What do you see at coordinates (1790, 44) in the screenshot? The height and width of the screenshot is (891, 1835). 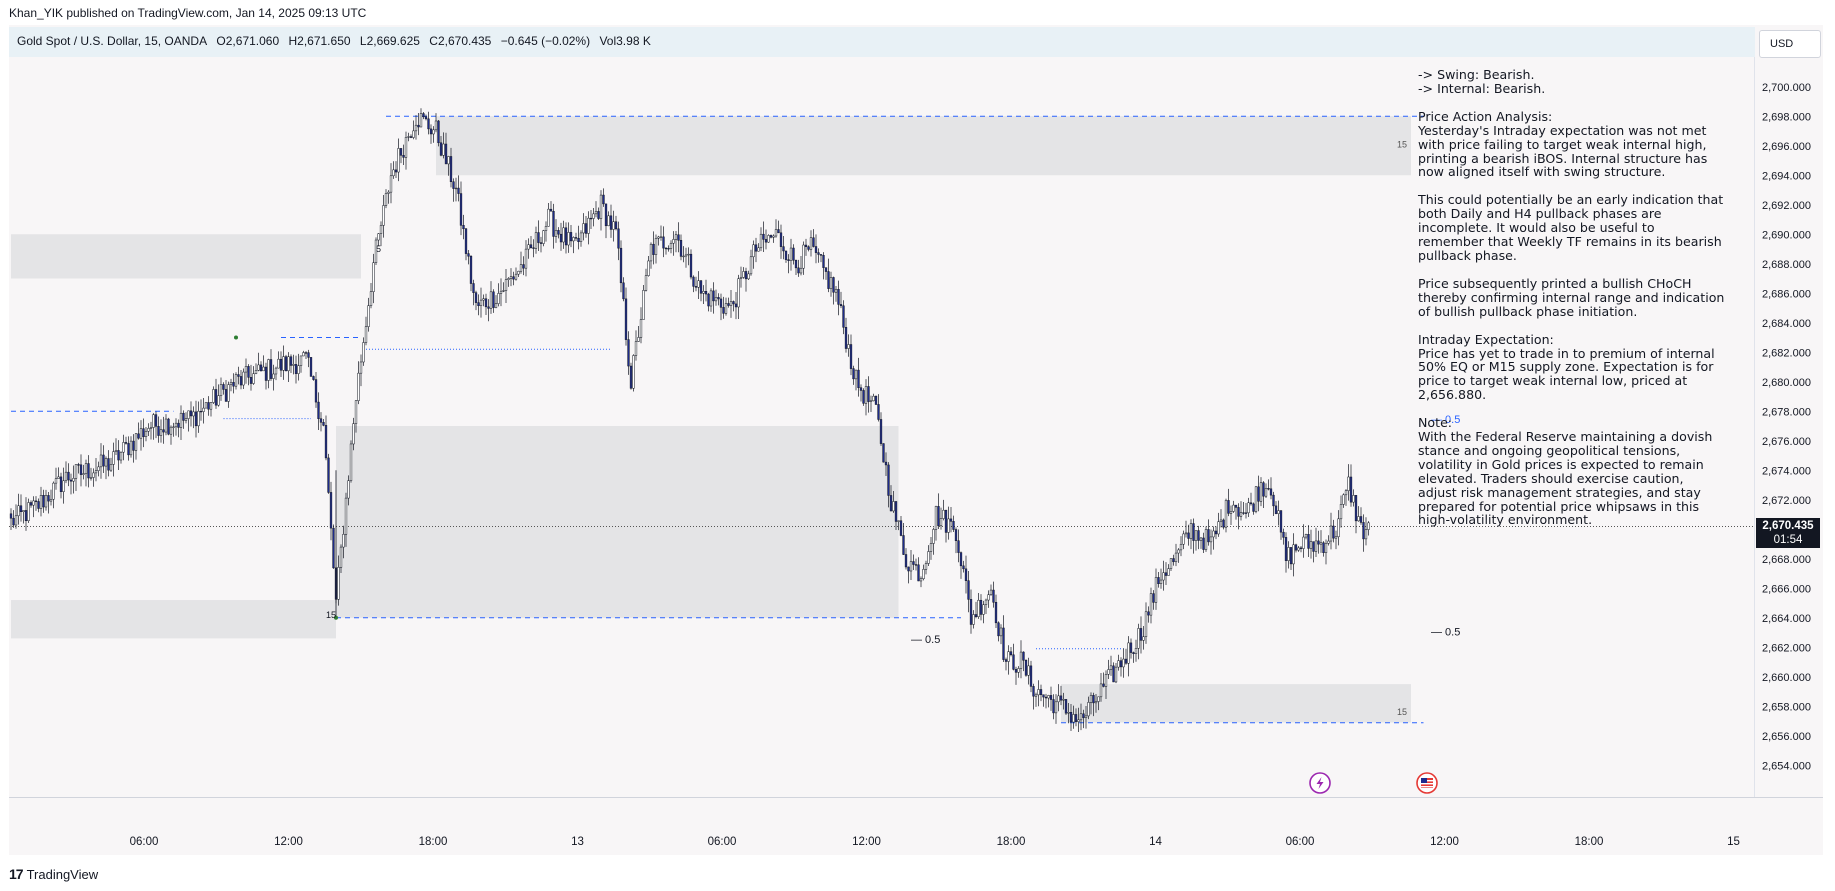 I see `currency-button: USD` at bounding box center [1790, 44].